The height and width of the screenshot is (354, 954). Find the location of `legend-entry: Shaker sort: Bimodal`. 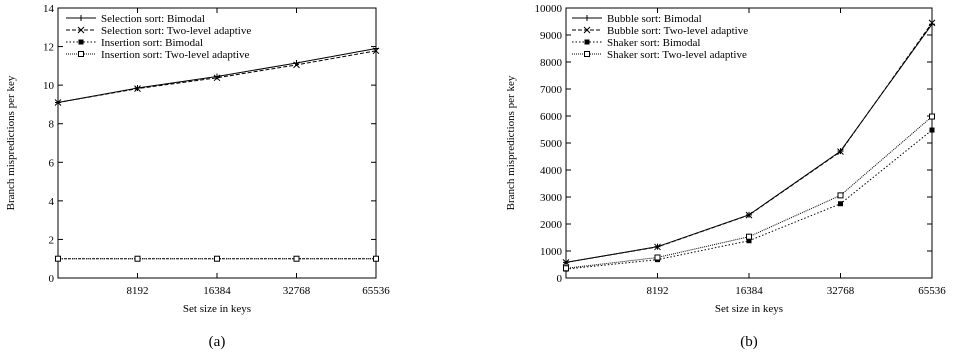

legend-entry: Shaker sort: Bimodal is located at coordinates (654, 43).